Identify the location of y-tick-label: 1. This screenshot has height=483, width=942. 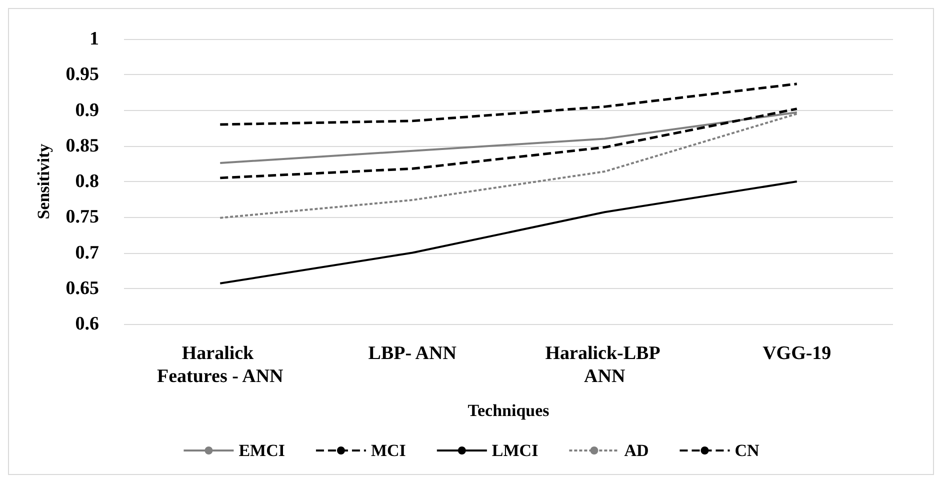
(94, 39).